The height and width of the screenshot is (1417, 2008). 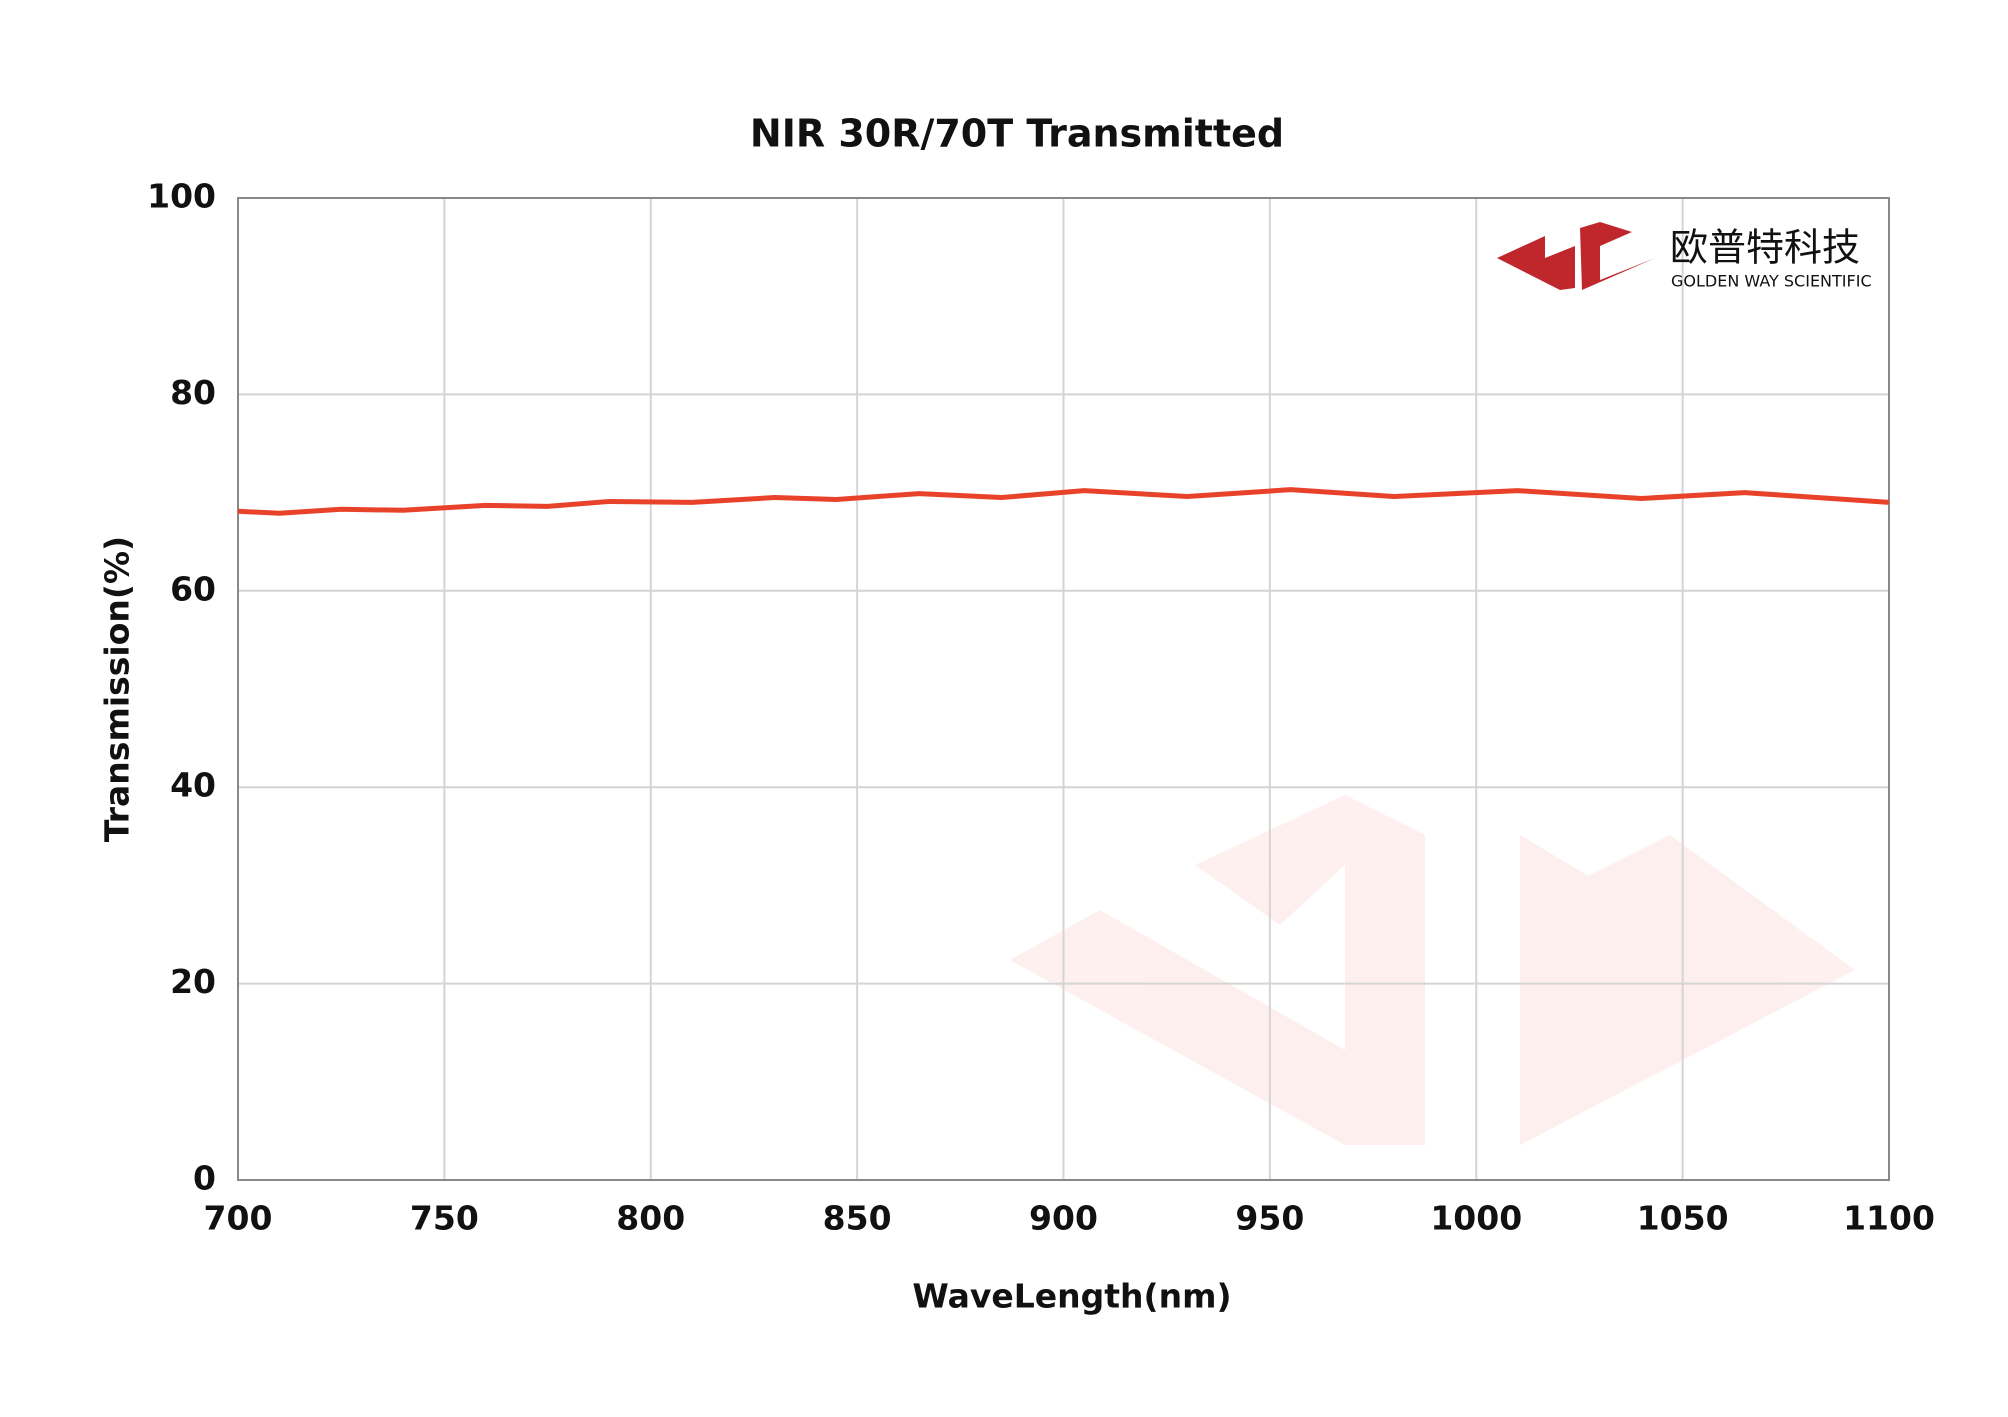 I want to click on y-tick-label: 20, so click(x=193, y=981).